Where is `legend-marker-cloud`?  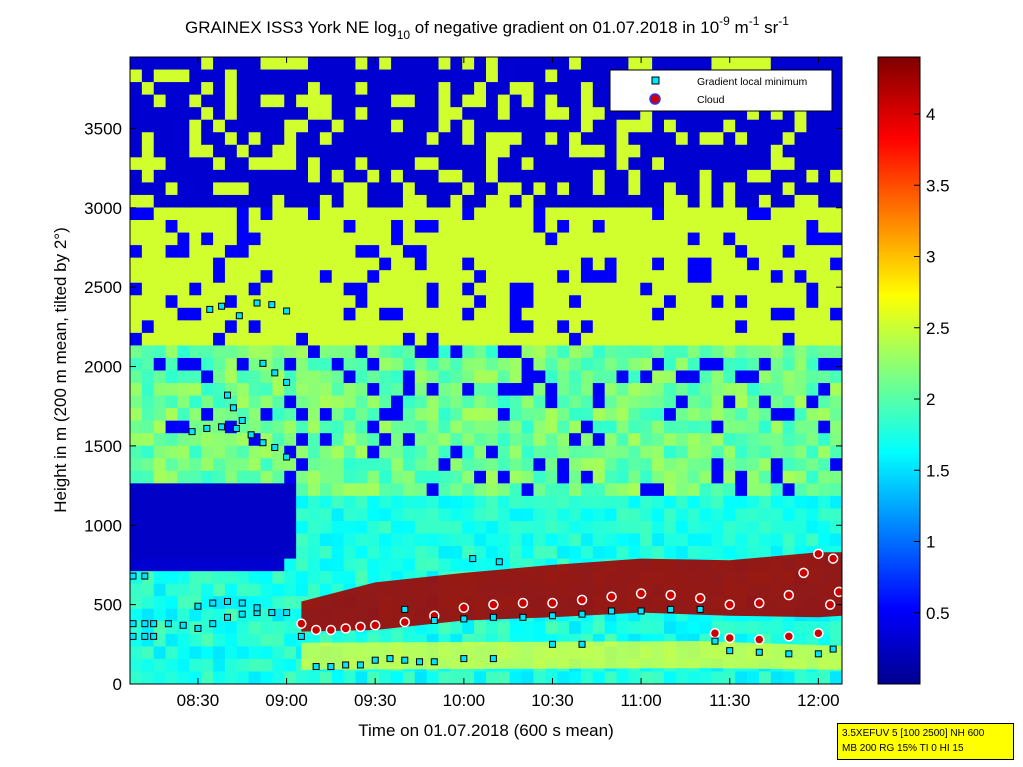
legend-marker-cloud is located at coordinates (655, 99).